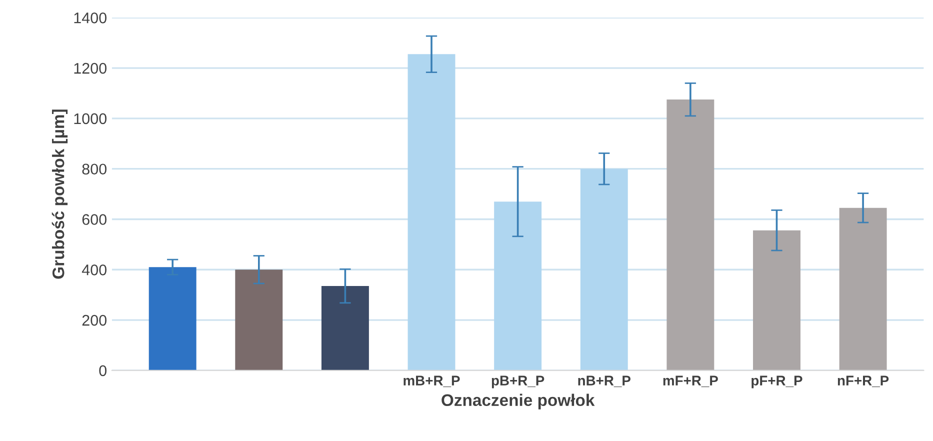  Describe the element at coordinates (777, 382) in the screenshot. I see `x-tick-label: pF+R_P` at that location.